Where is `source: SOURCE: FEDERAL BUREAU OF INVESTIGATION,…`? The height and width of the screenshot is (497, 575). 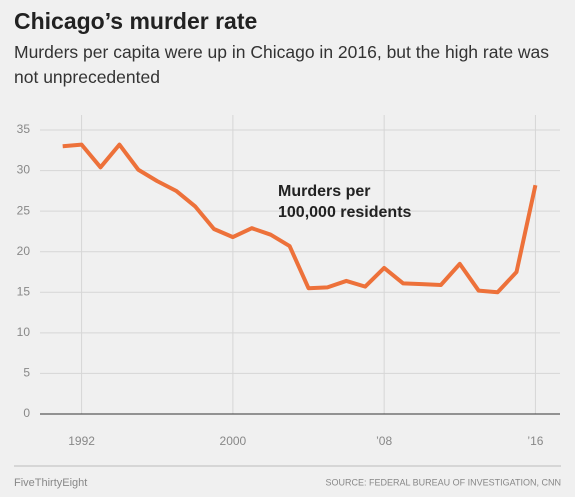 source: SOURCE: FEDERAL BUREAU OF INVESTIGATION,… is located at coordinates (443, 482).